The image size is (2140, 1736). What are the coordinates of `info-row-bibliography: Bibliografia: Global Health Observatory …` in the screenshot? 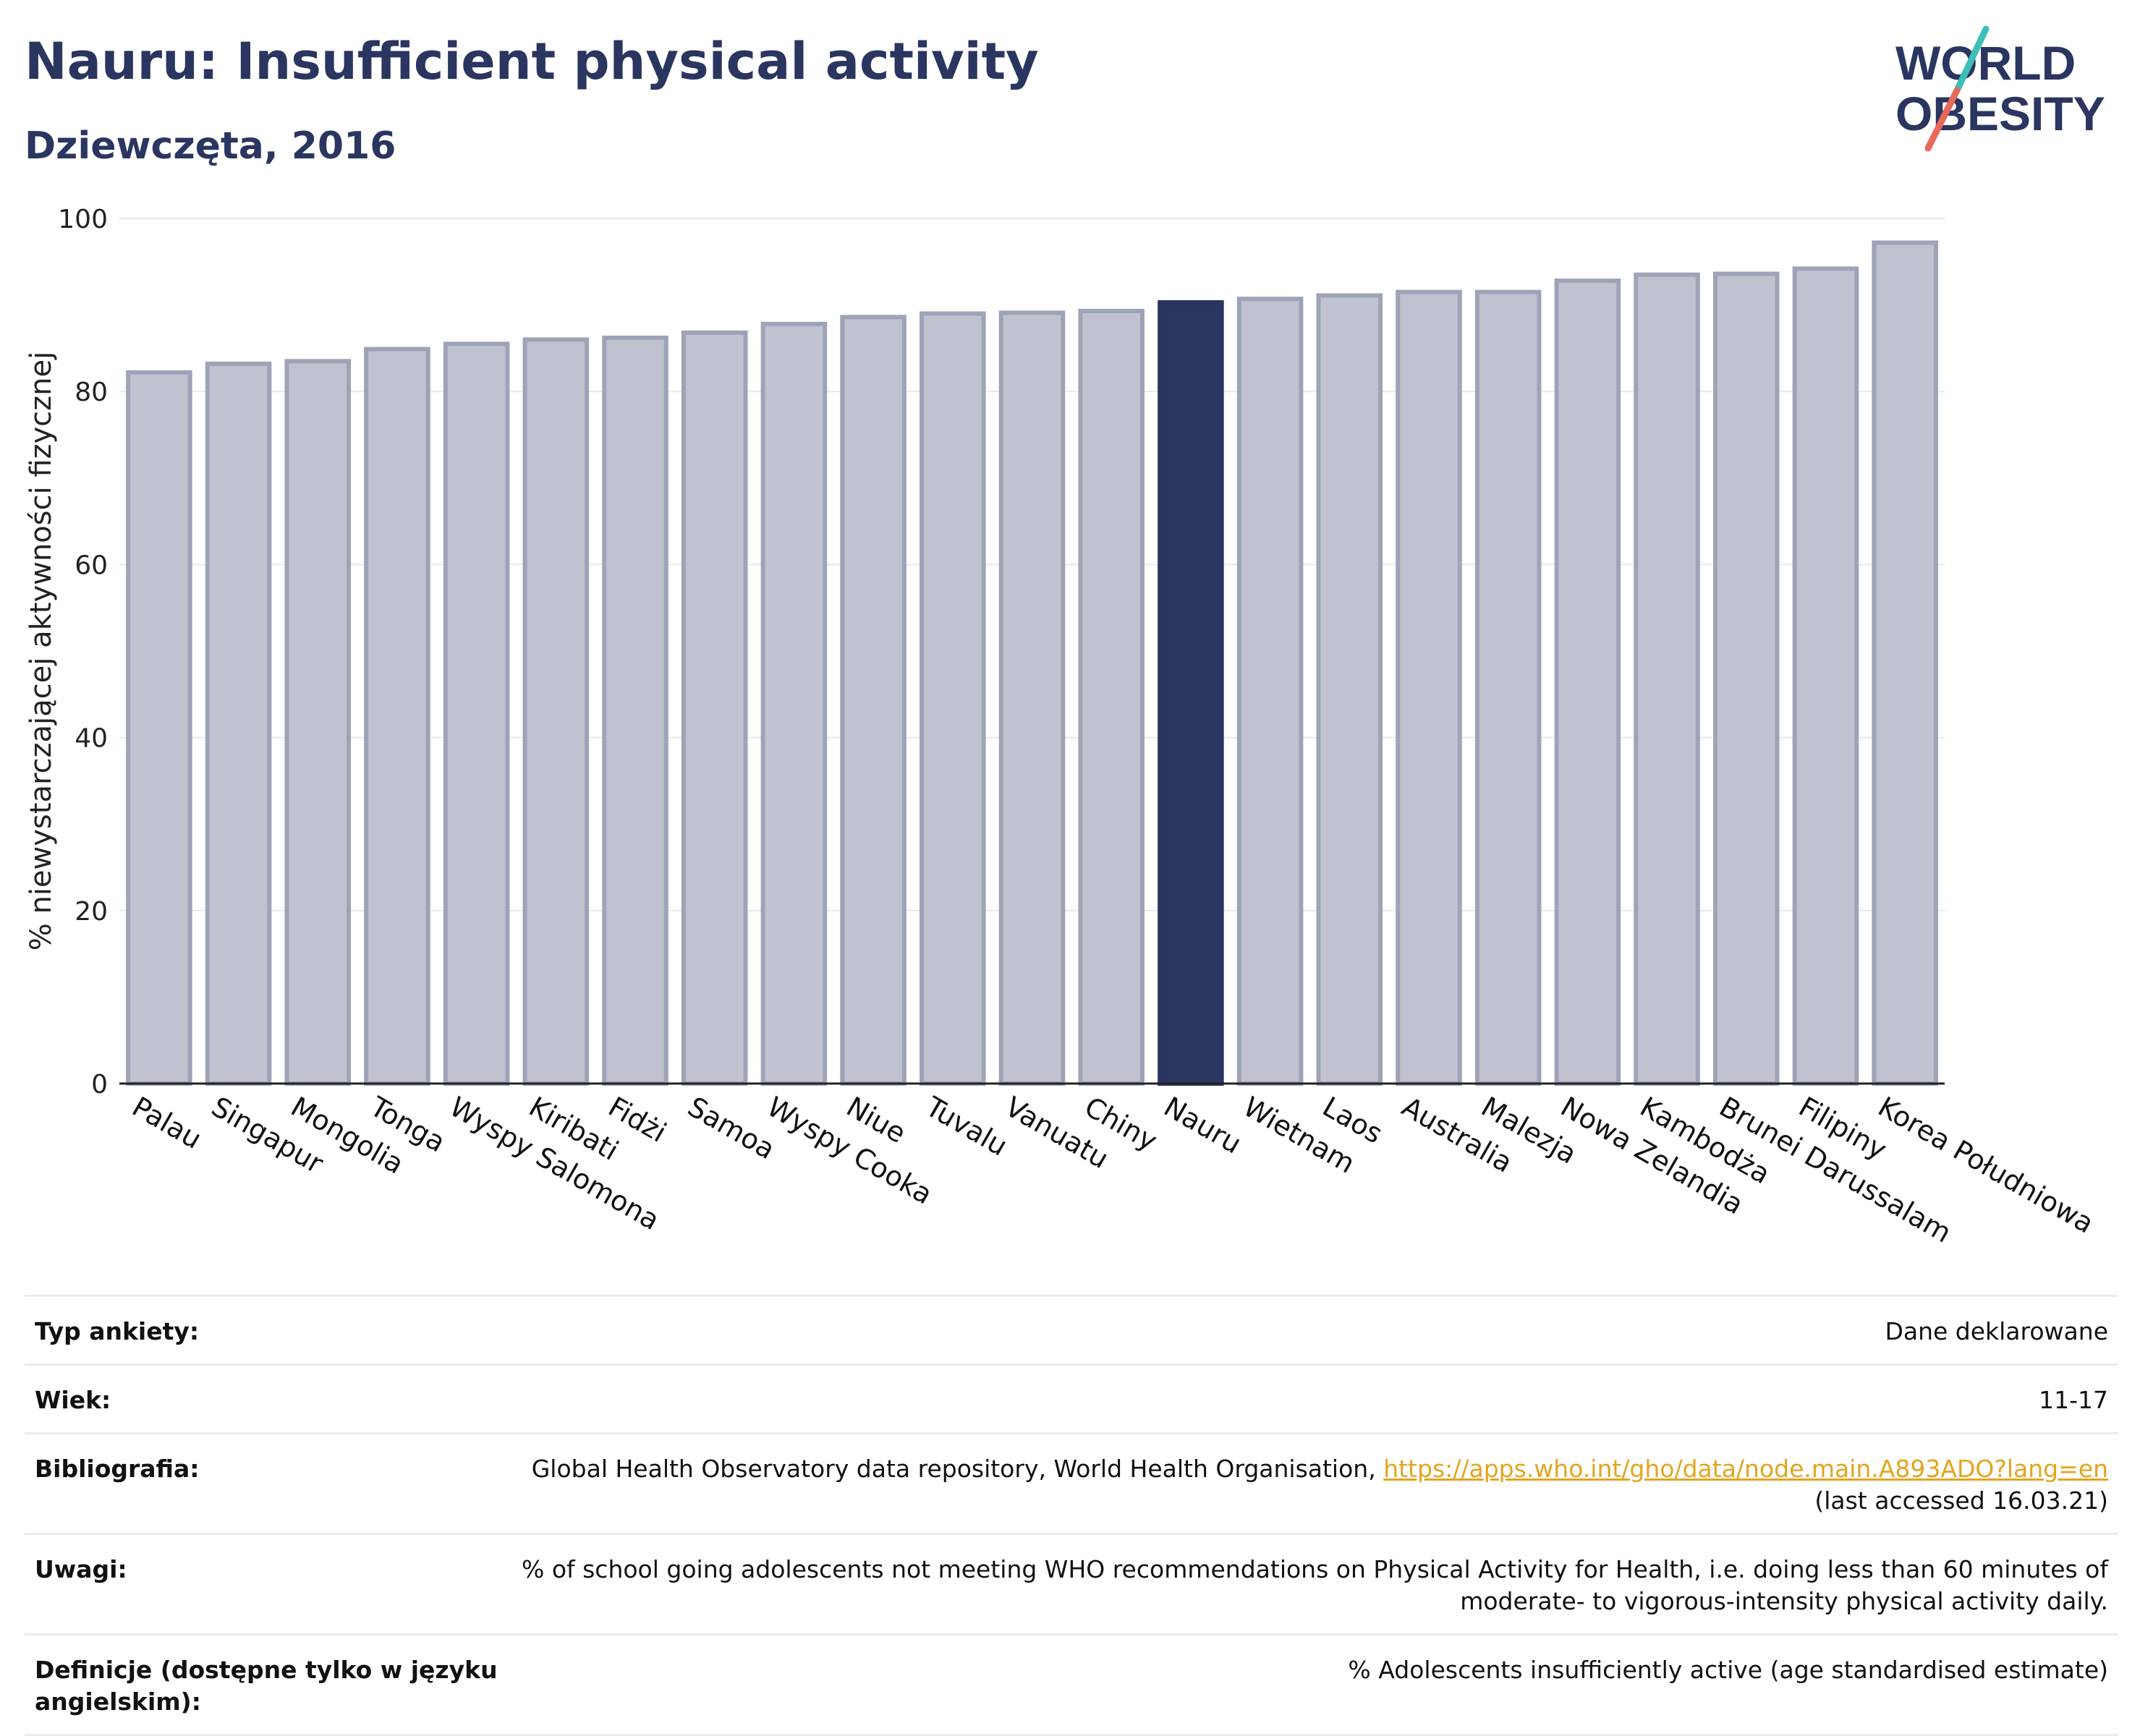 It's located at (1071, 1482).